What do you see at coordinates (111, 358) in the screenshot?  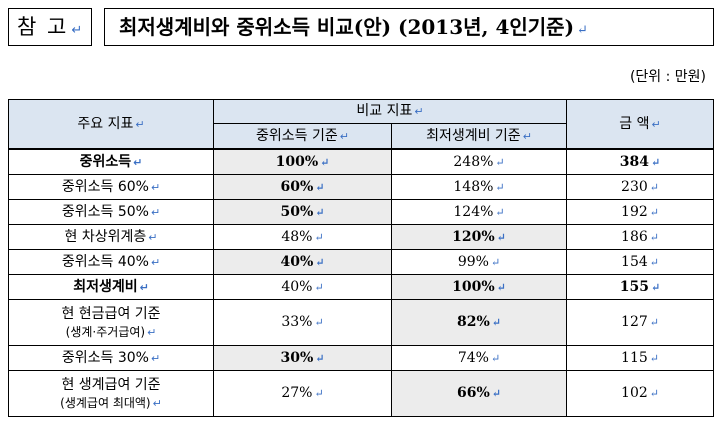 I see `row-label: 중위소득 30% ↵` at bounding box center [111, 358].